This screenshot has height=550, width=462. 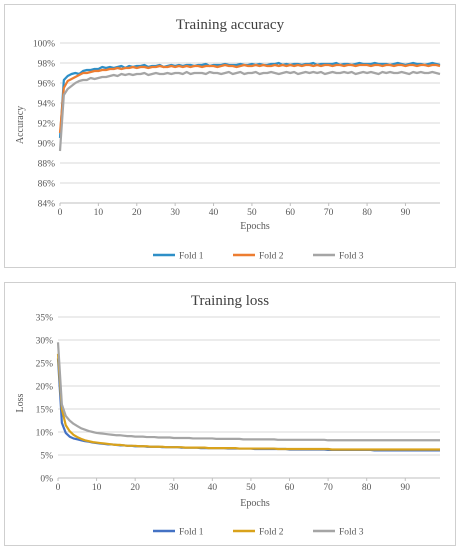 What do you see at coordinates (230, 301) in the screenshot?
I see `chart-title: Training loss` at bounding box center [230, 301].